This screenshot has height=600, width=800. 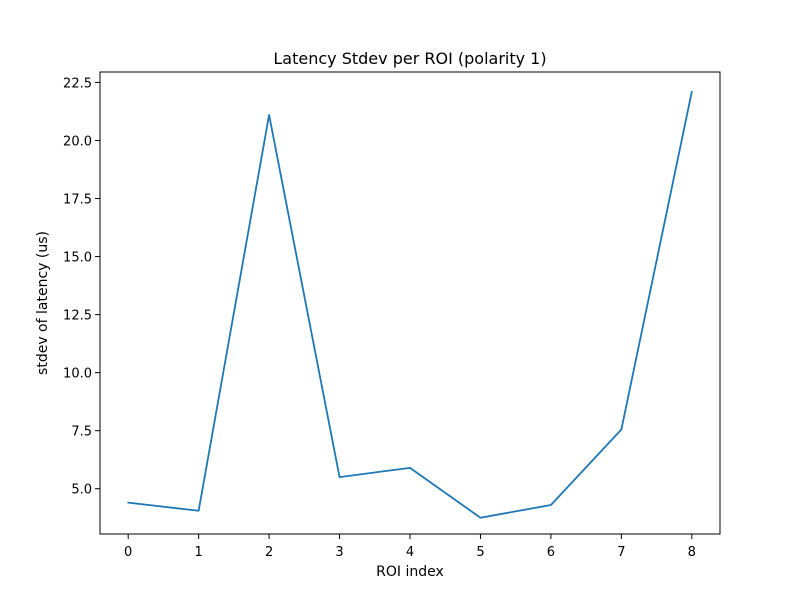 What do you see at coordinates (339, 552) in the screenshot?
I see `x-tick-label: 3` at bounding box center [339, 552].